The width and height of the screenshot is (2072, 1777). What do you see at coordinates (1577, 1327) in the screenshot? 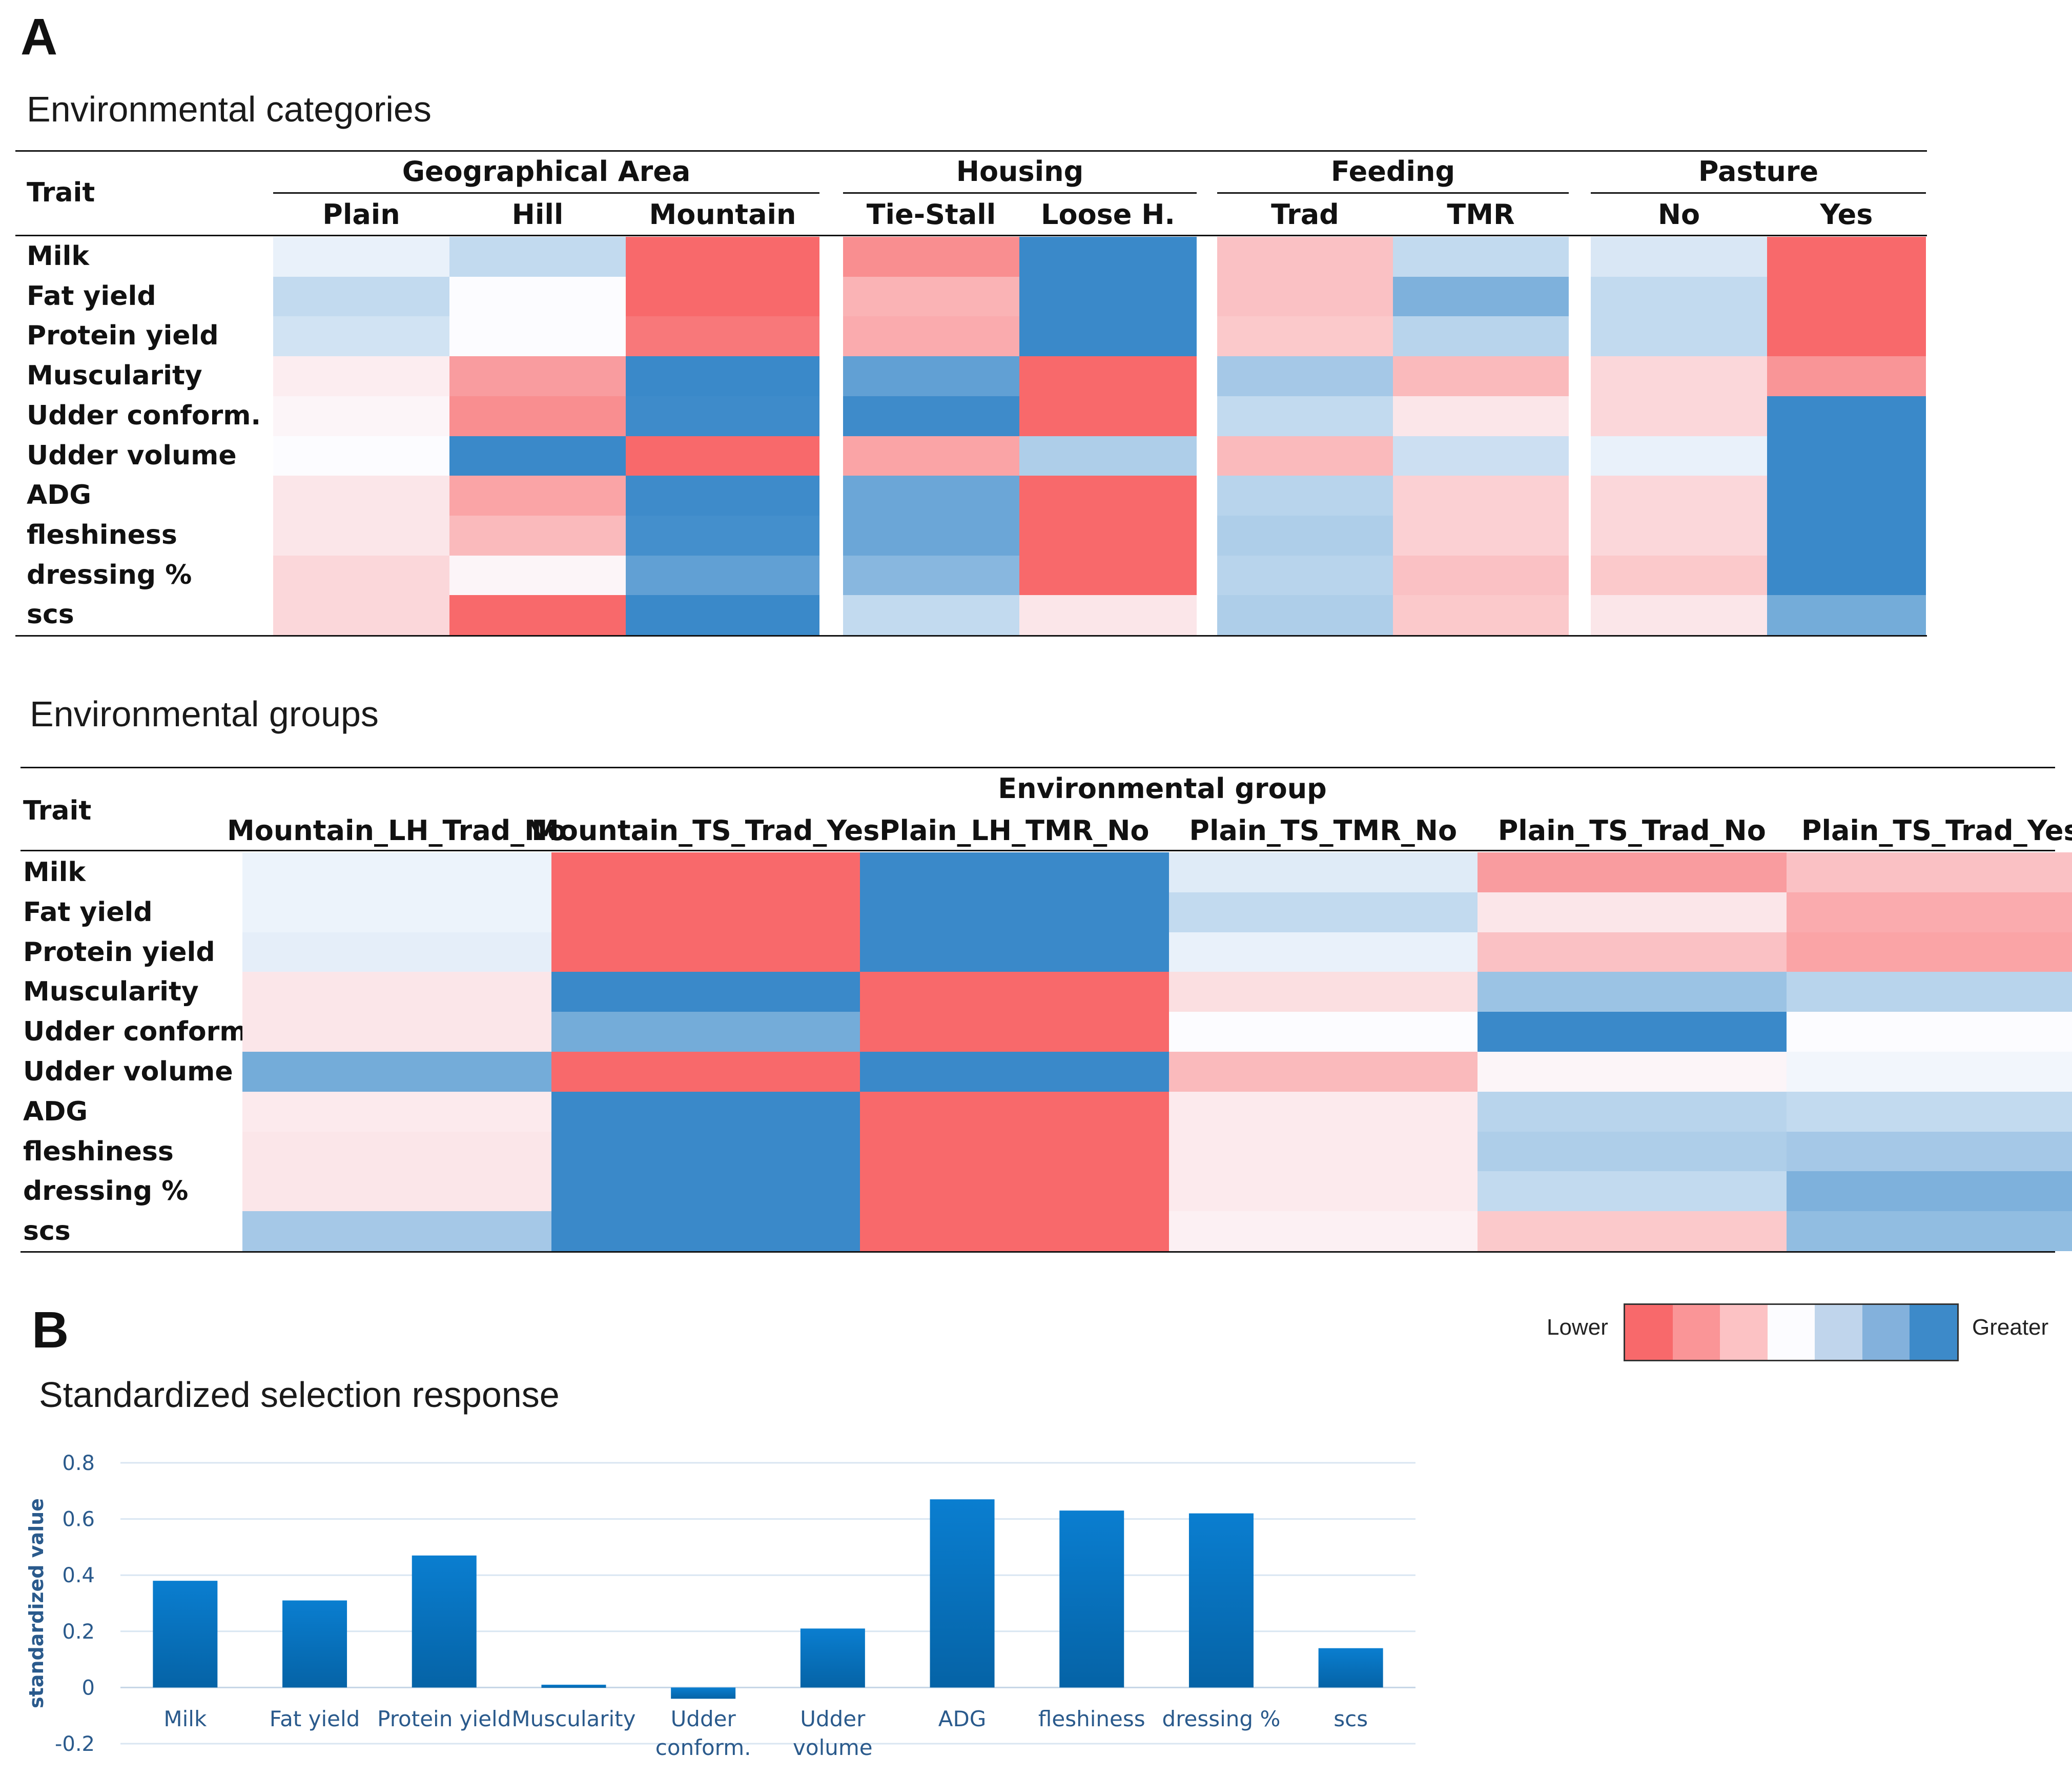
I see `legend-low-label: Lower` at bounding box center [1577, 1327].